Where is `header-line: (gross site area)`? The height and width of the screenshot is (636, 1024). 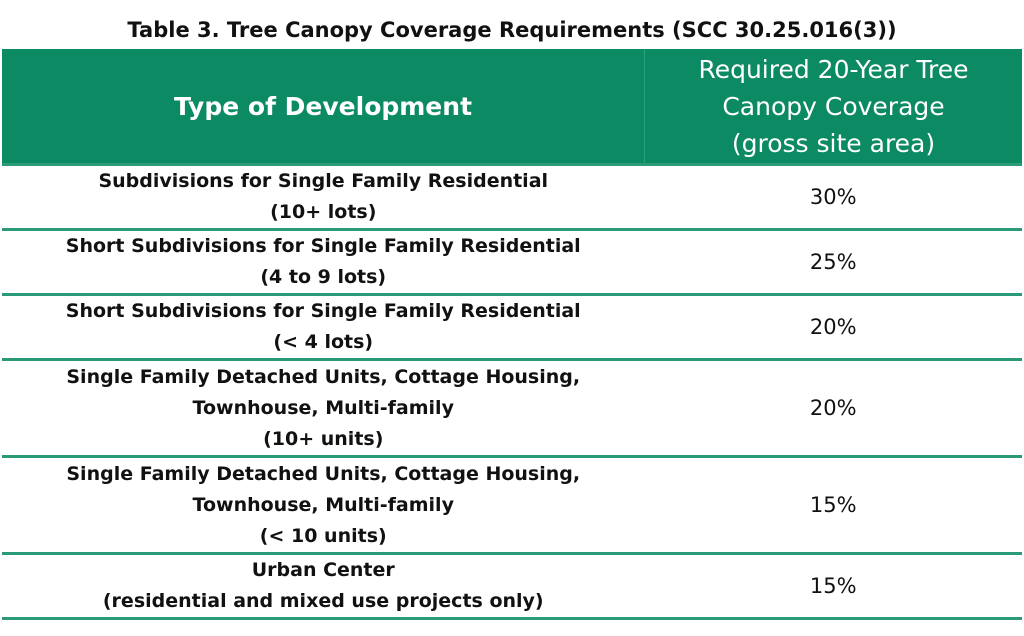 header-line: (gross site area) is located at coordinates (833, 143).